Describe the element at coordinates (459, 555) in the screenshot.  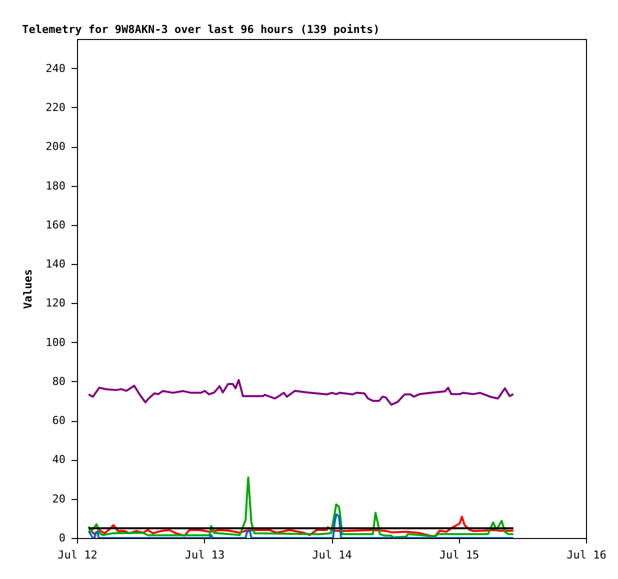
I see `x-tick-label: Jul 15` at that location.